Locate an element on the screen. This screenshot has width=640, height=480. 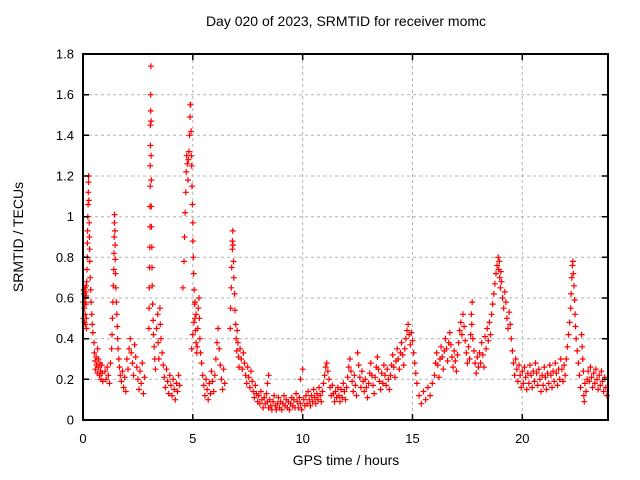
y-tick-label: 0.4 is located at coordinates (65, 338).